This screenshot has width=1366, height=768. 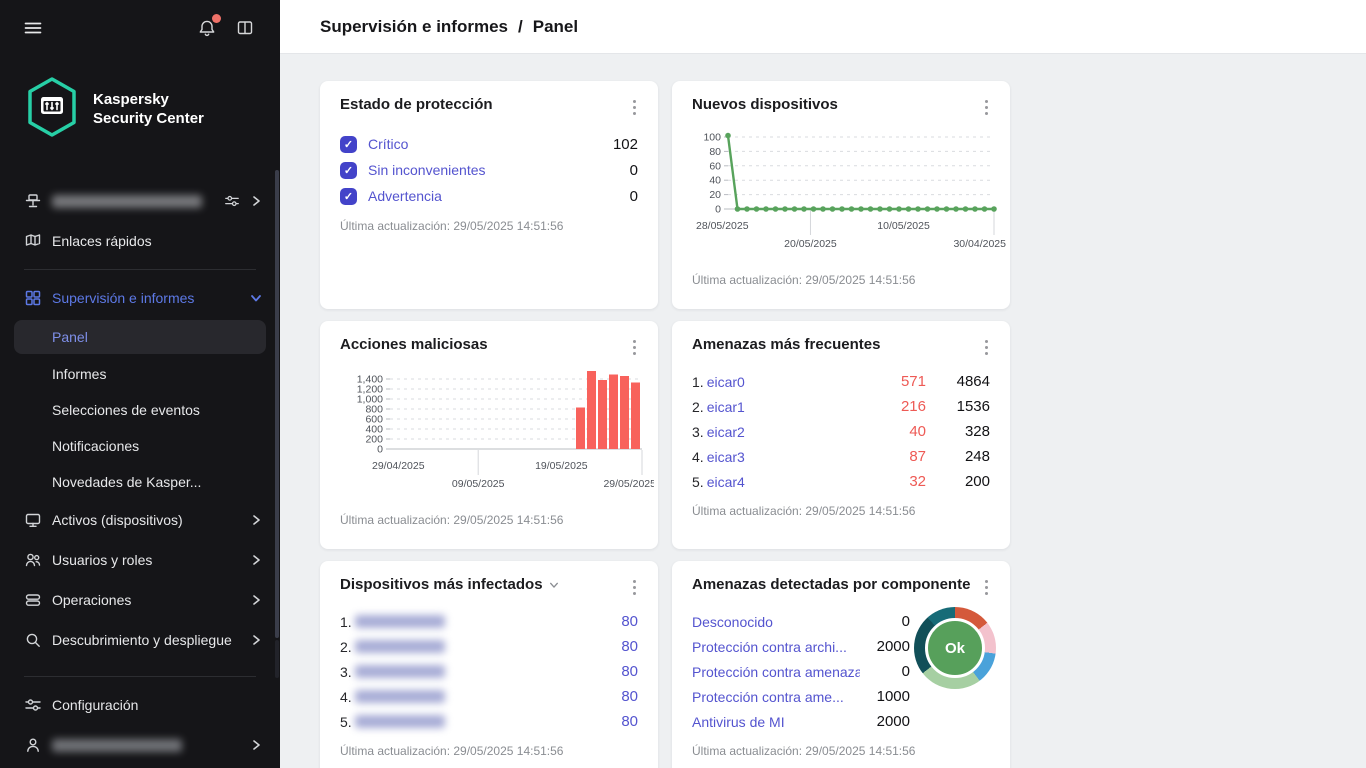 I want to click on component-link: Antivirus de MI, so click(x=738, y=721).